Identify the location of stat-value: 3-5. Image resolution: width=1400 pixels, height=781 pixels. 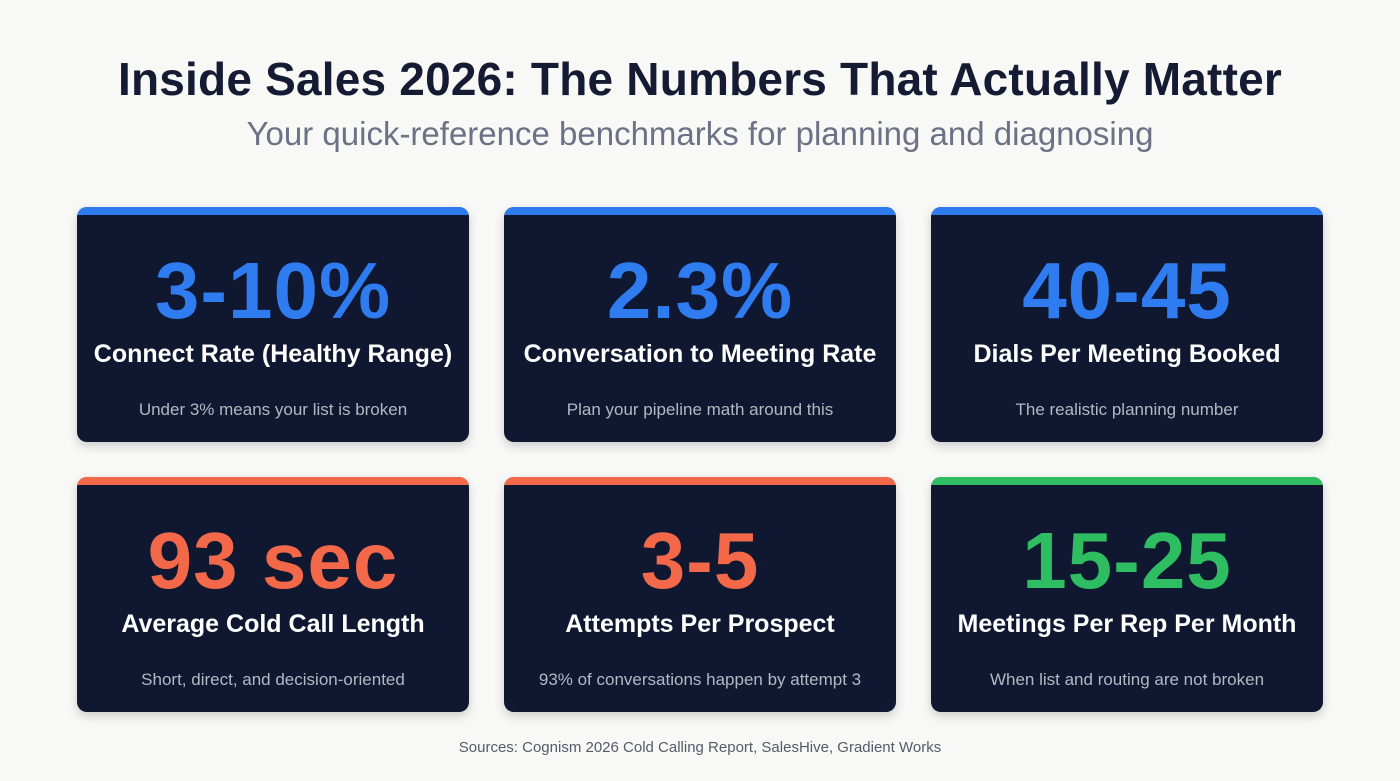
(700, 560).